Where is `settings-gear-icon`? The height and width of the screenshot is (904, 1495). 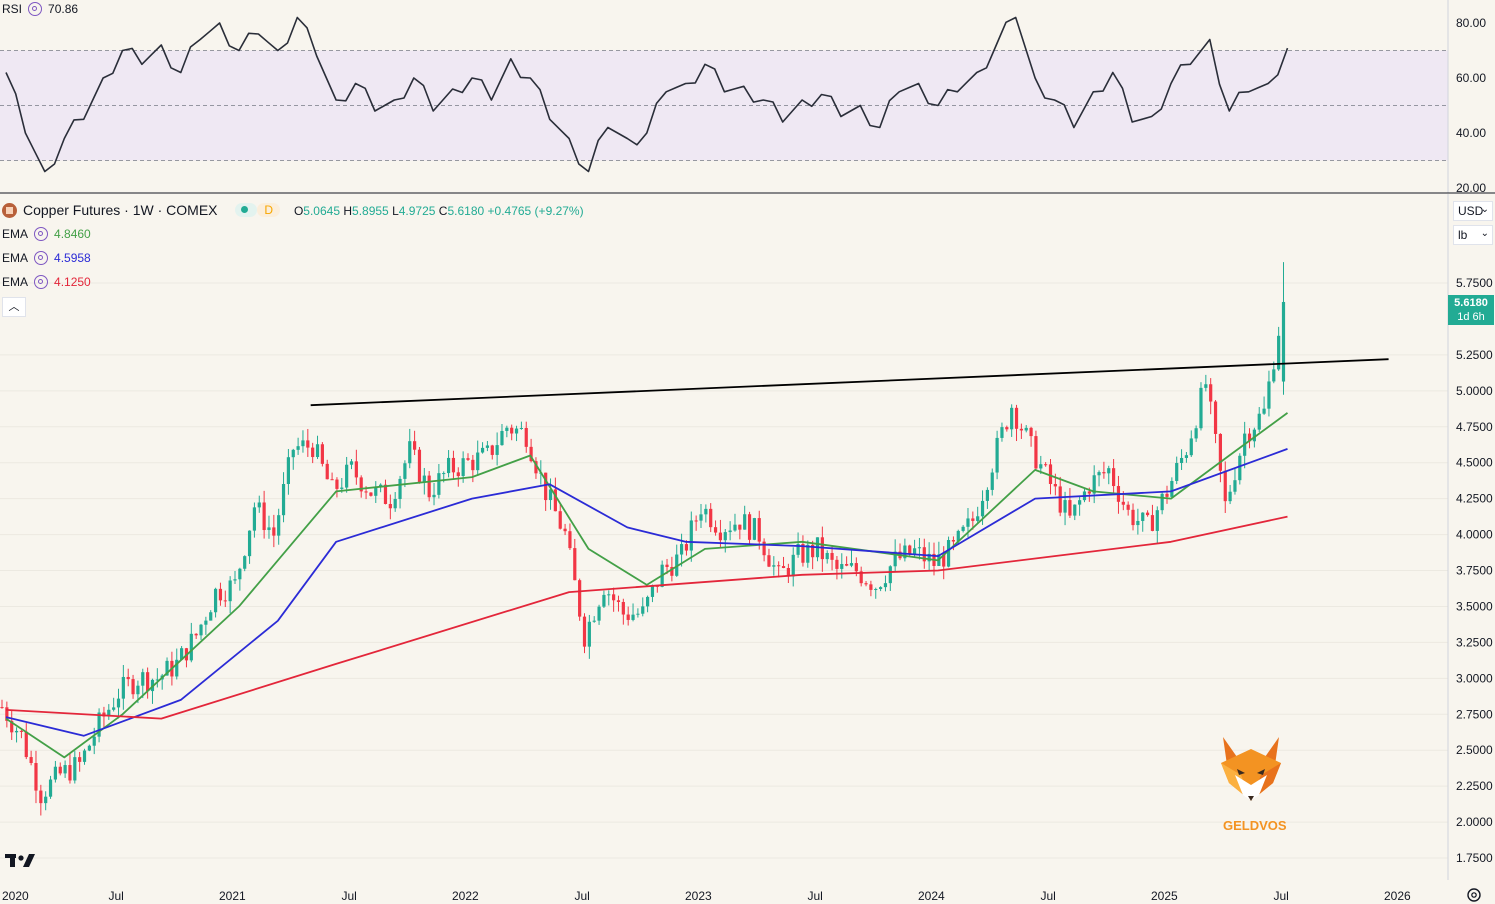 settings-gear-icon is located at coordinates (1474, 895).